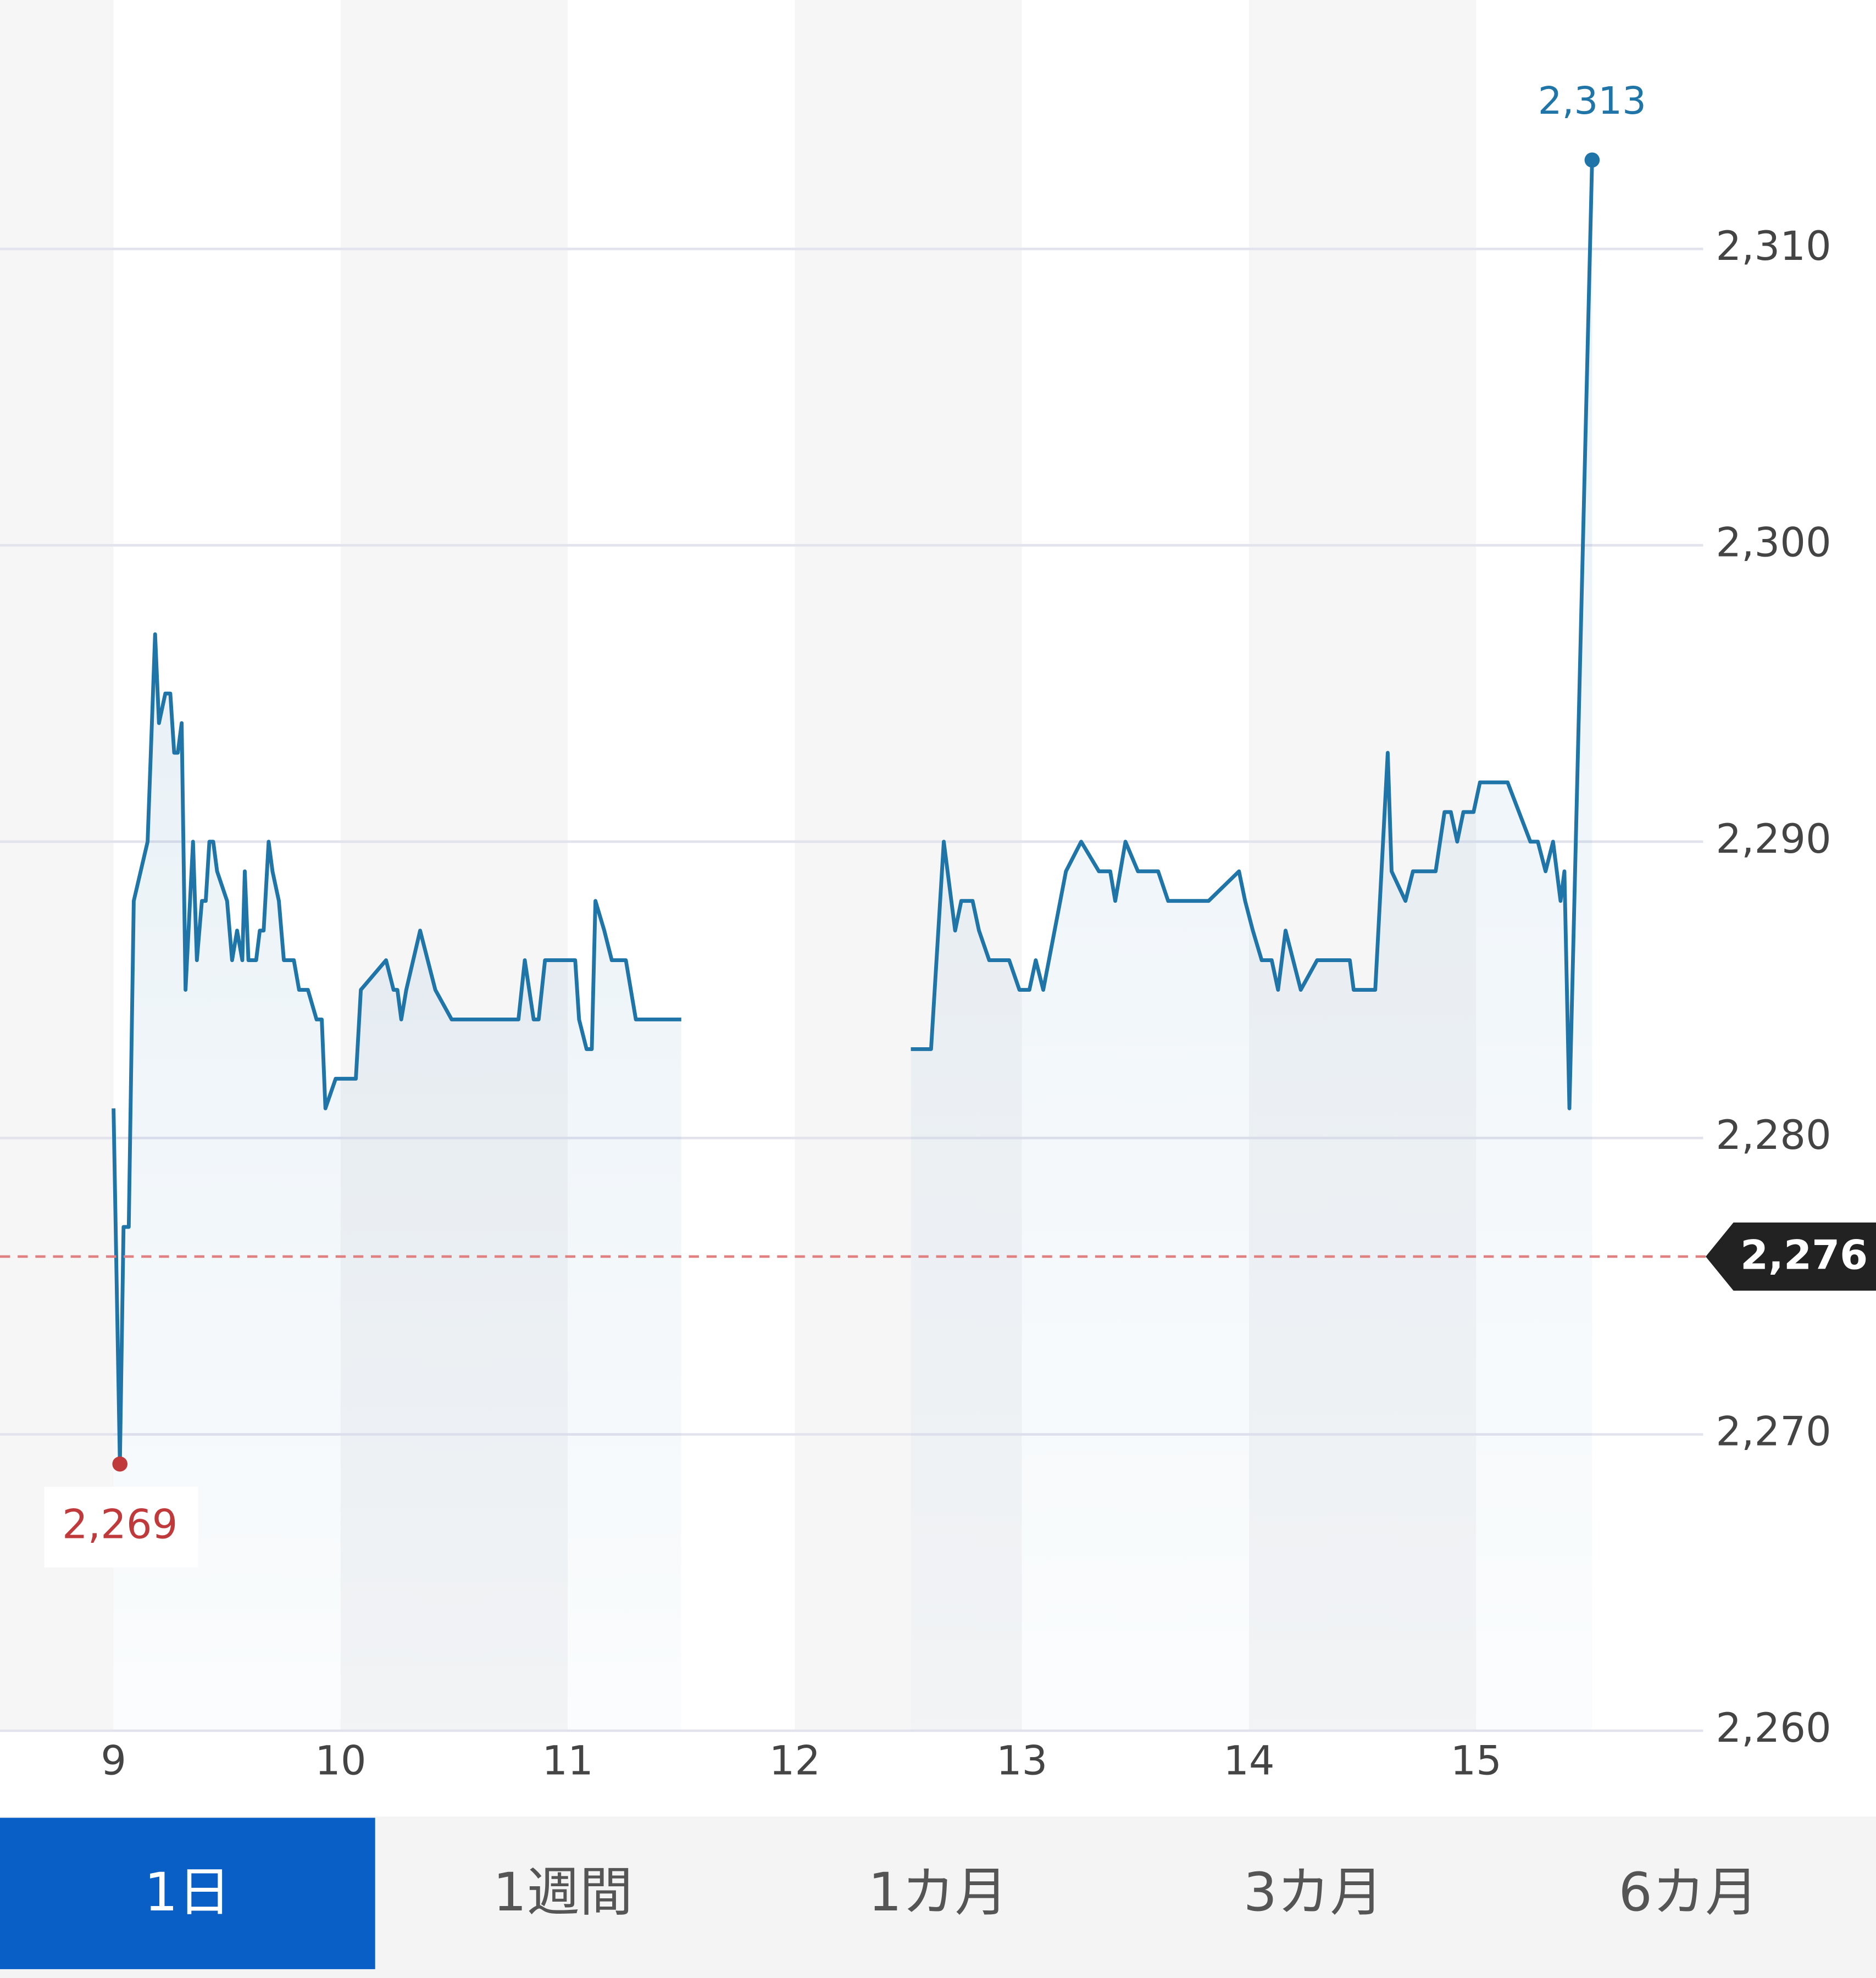  Describe the element at coordinates (1774, 1728) in the screenshot. I see `y-tick-label: 2,260` at that location.